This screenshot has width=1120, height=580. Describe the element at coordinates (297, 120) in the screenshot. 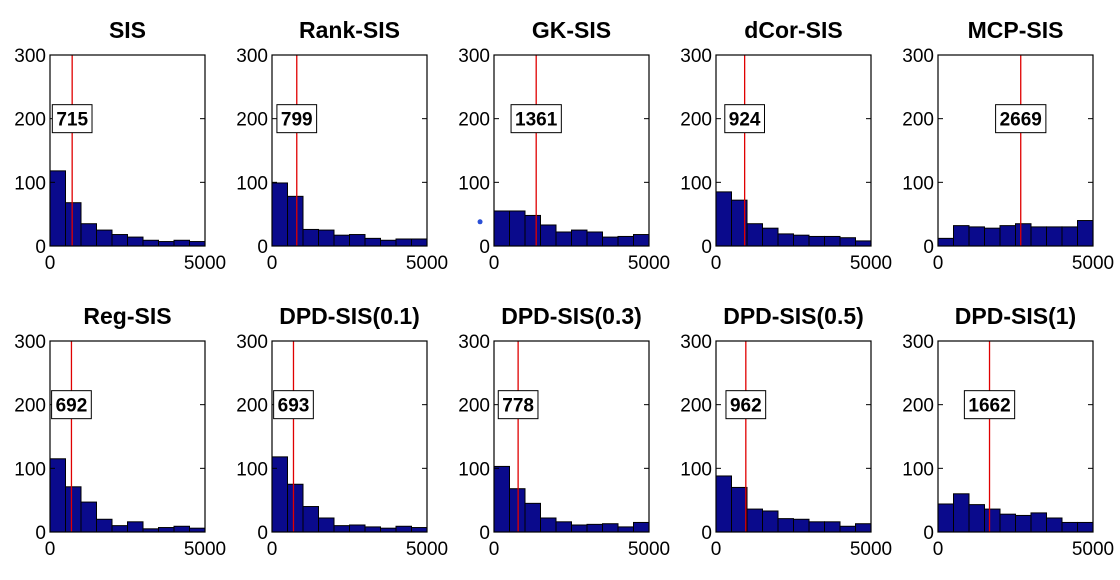

I see `median-value-label: 799` at that location.